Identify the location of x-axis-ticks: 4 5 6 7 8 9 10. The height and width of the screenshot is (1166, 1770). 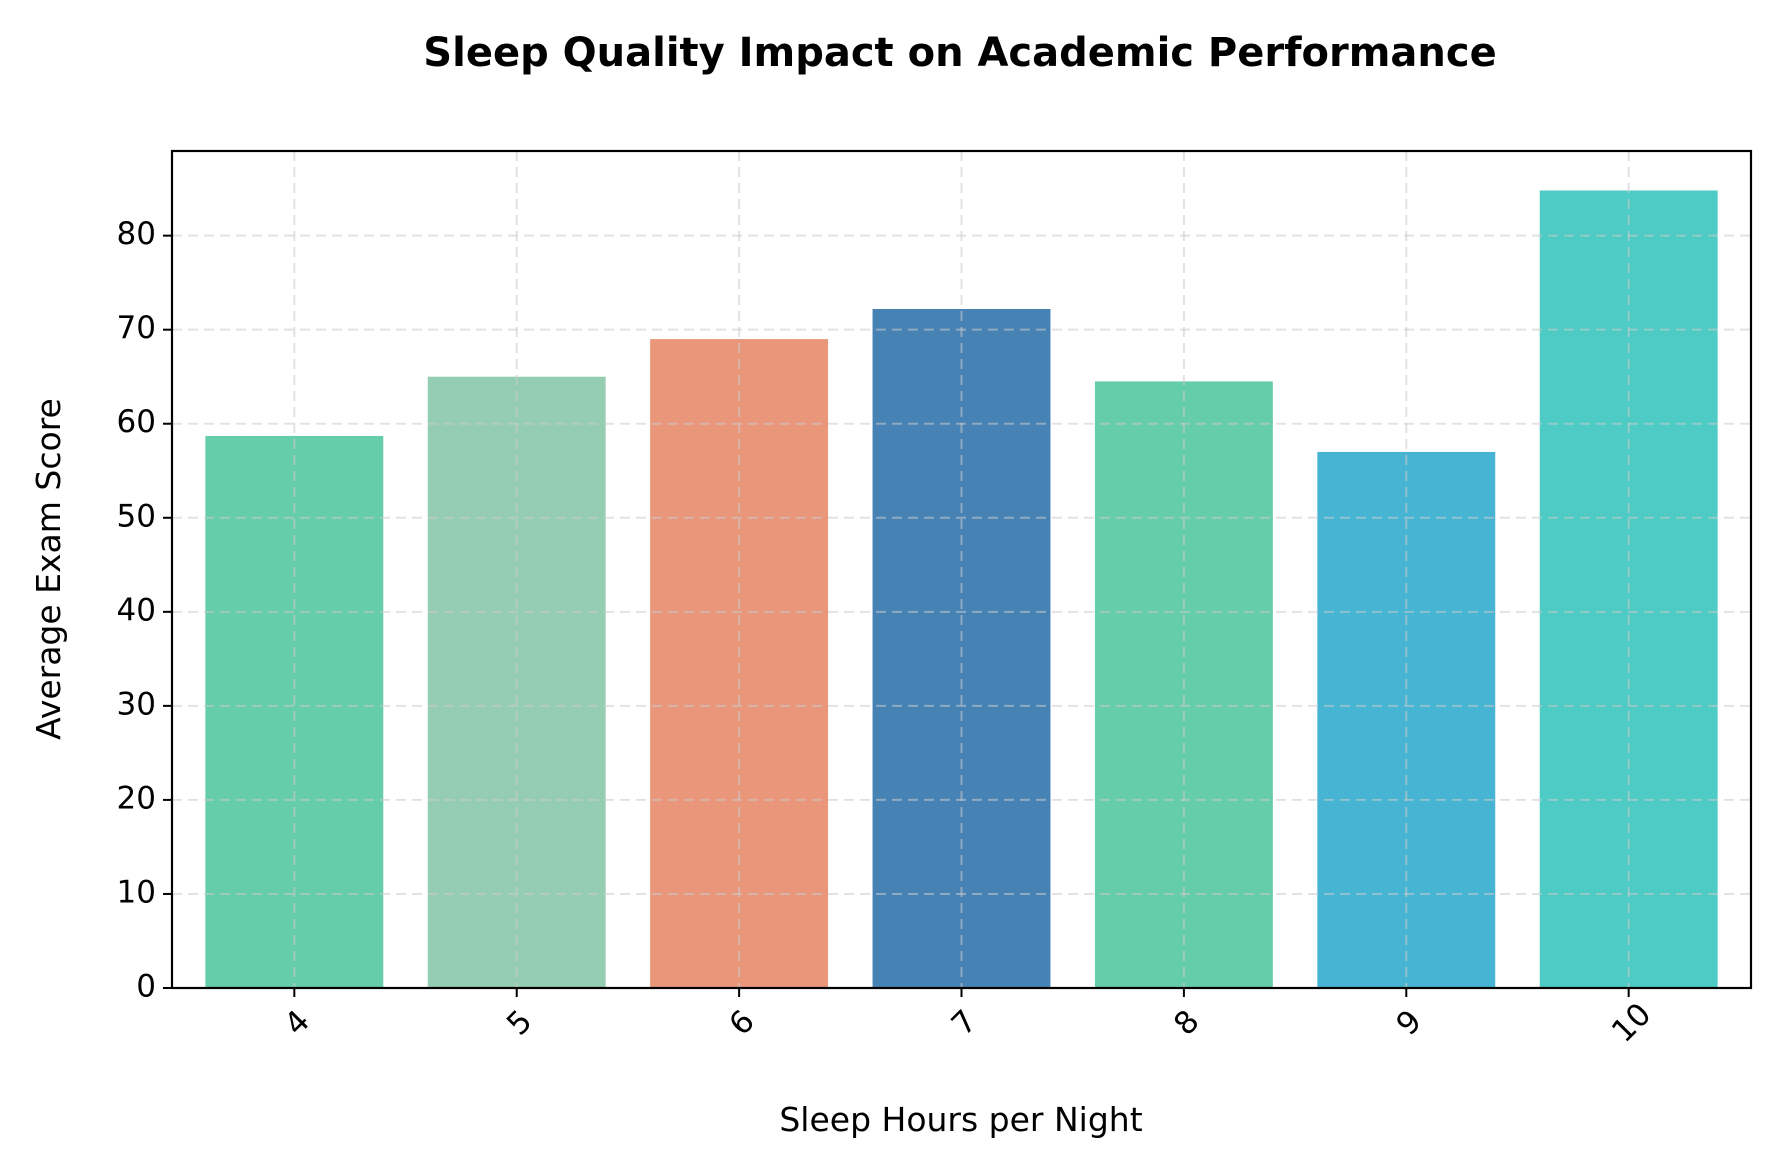
(968, 1019).